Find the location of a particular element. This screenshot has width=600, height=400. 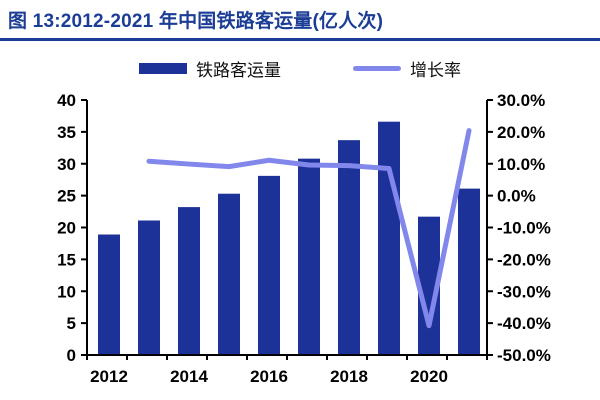

bar-series-swatch-icon is located at coordinates (163, 68).